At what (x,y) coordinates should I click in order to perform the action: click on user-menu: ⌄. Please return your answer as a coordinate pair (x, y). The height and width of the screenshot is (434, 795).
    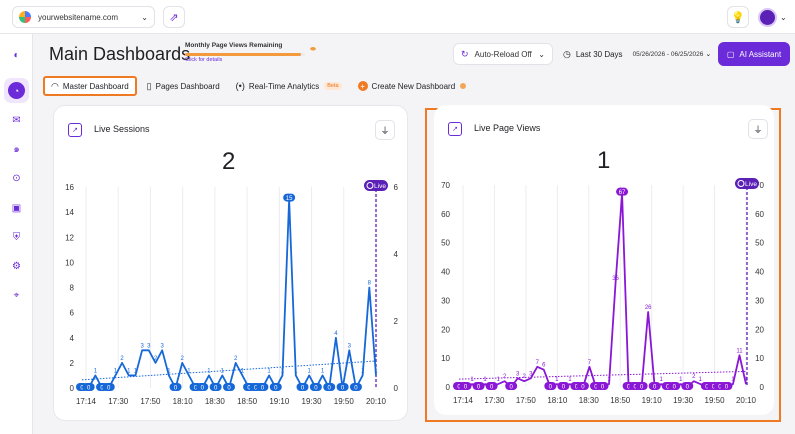
    Looking at the image, I should click on (774, 17).